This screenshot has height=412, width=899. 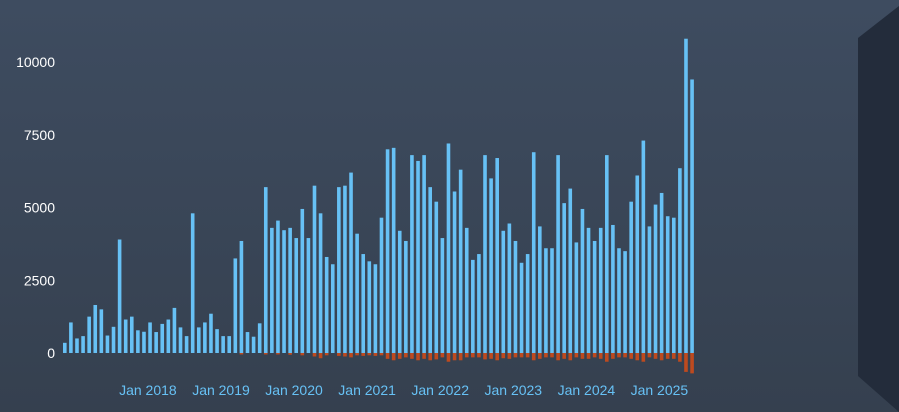 I want to click on x-tick-label: Jan 2025, so click(x=660, y=390).